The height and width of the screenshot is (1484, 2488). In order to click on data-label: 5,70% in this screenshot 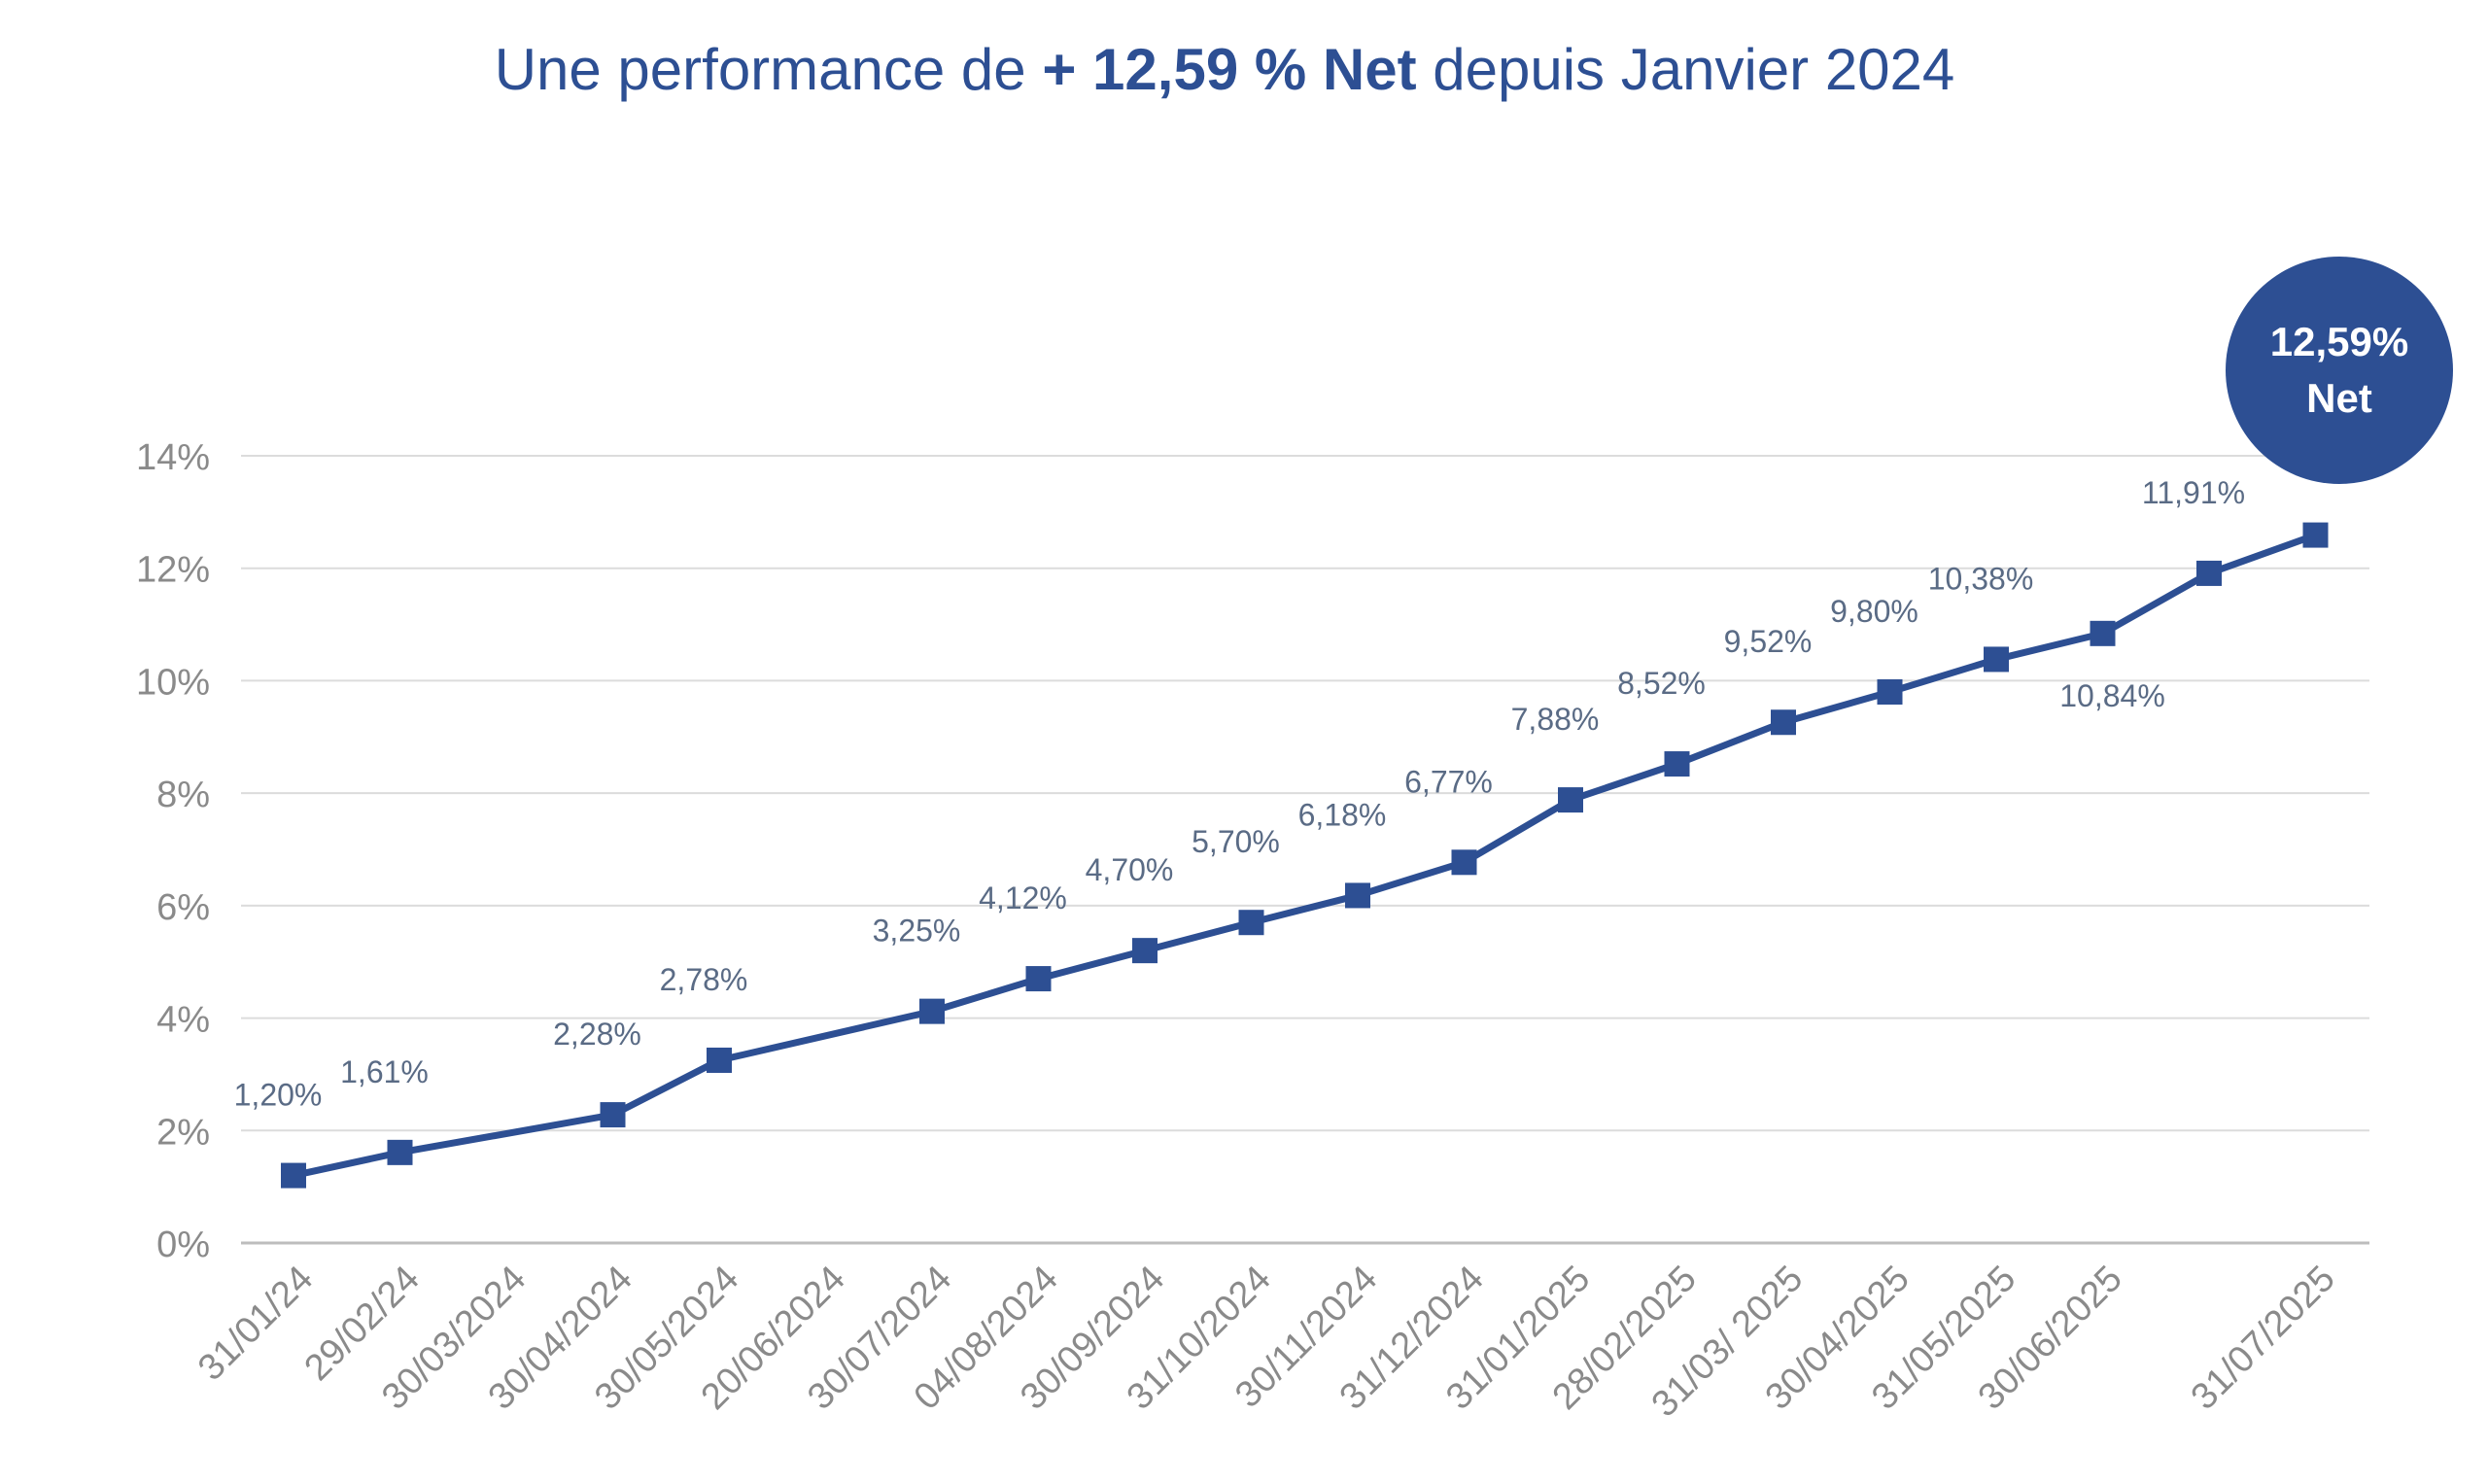, I will do `click(1236, 841)`.